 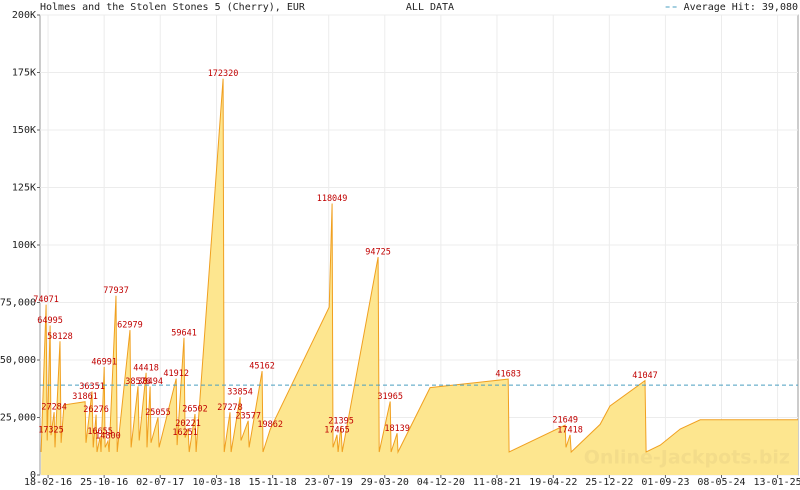 What do you see at coordinates (609, 482) in the screenshot?
I see `x-tick-label: 25-12-22` at bounding box center [609, 482].